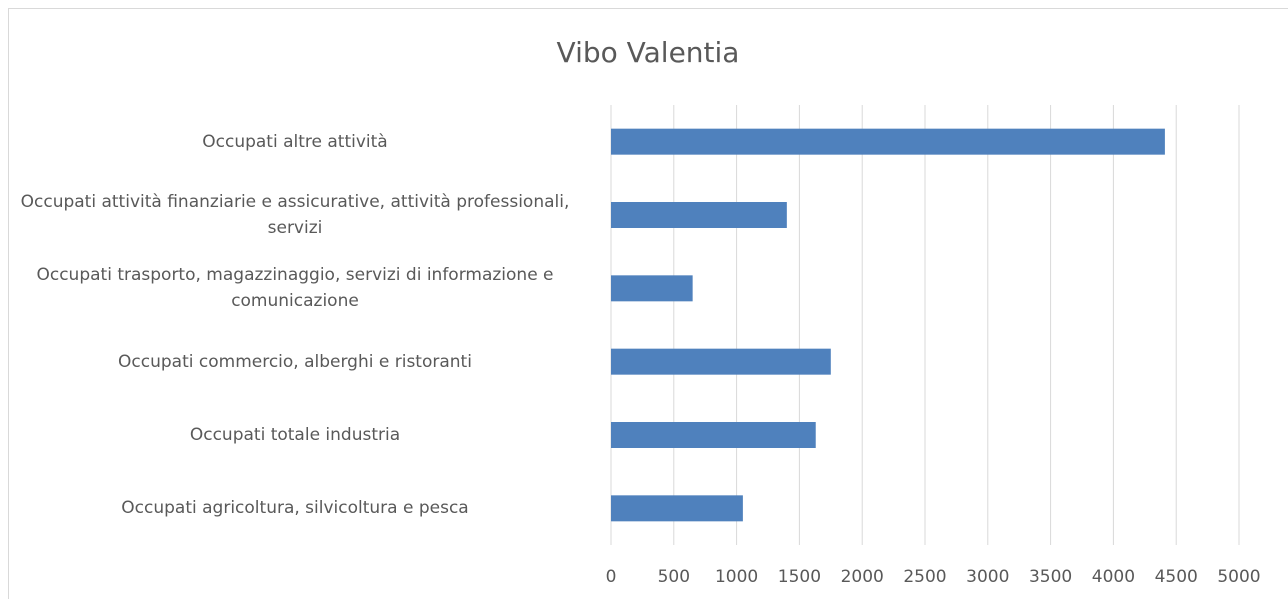 This screenshot has width=1288, height=599. I want to click on chart-title: Vibo Valentia, so click(648, 52).